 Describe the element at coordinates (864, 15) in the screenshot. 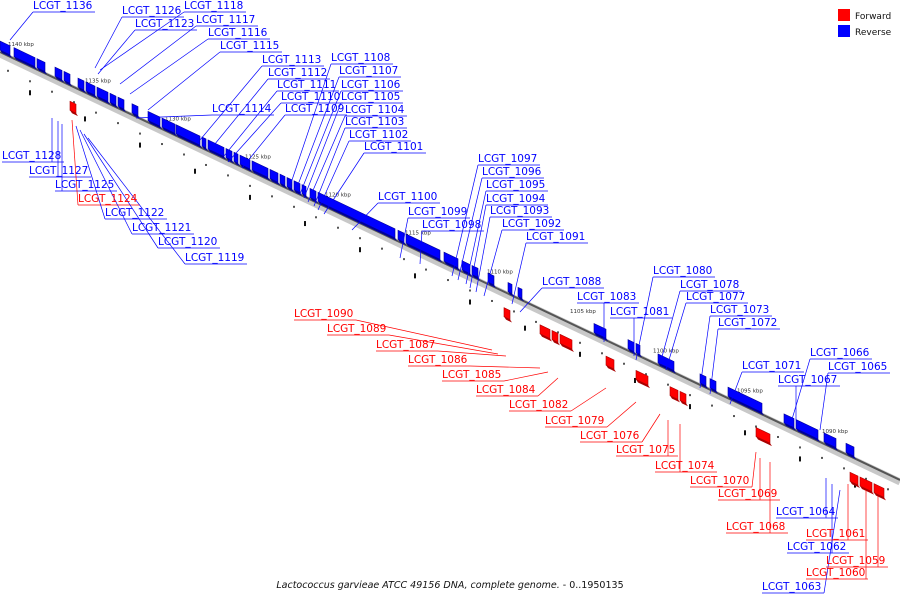

I see `legend-forward: Forward` at that location.